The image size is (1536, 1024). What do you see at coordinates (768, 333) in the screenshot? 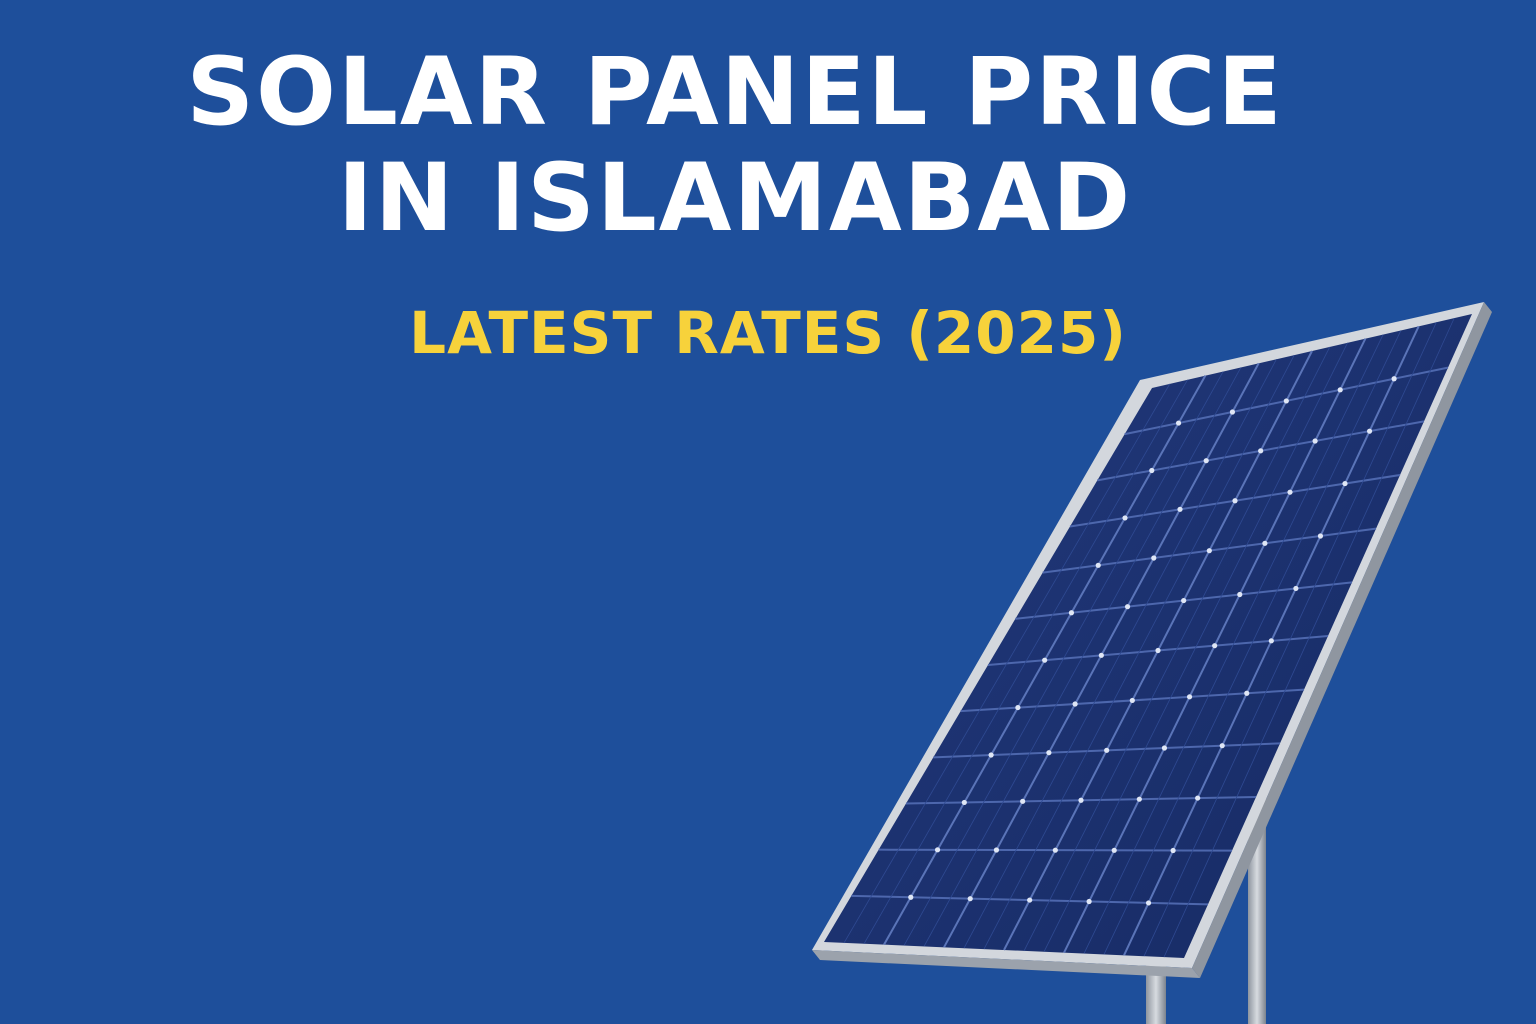
I see `subtitle: LATEST RATES (2025)` at bounding box center [768, 333].